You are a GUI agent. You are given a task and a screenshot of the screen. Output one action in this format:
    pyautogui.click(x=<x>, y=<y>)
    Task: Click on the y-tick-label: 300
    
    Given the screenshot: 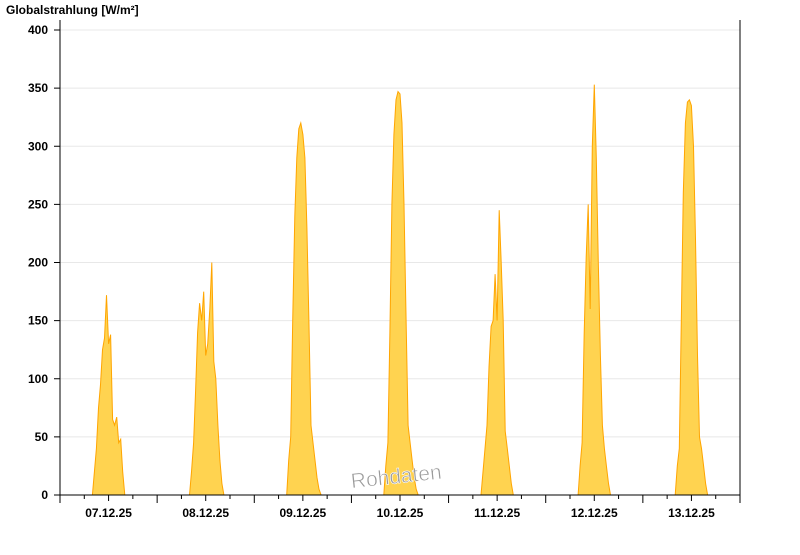 What is the action you would take?
    pyautogui.click(x=38, y=146)
    